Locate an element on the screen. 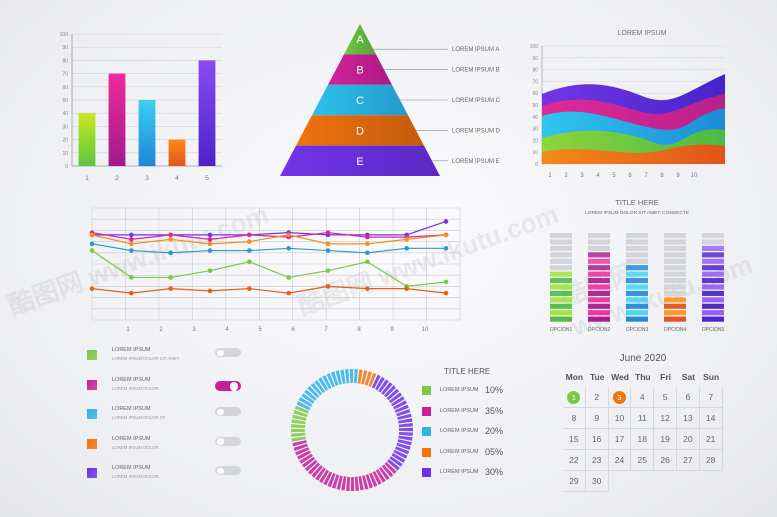  calendar-date-label: 15 is located at coordinates (574, 439).